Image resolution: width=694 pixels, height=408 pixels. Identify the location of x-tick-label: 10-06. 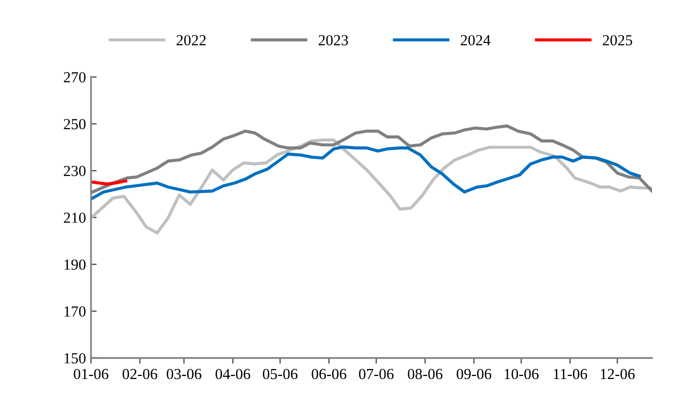
(521, 374).